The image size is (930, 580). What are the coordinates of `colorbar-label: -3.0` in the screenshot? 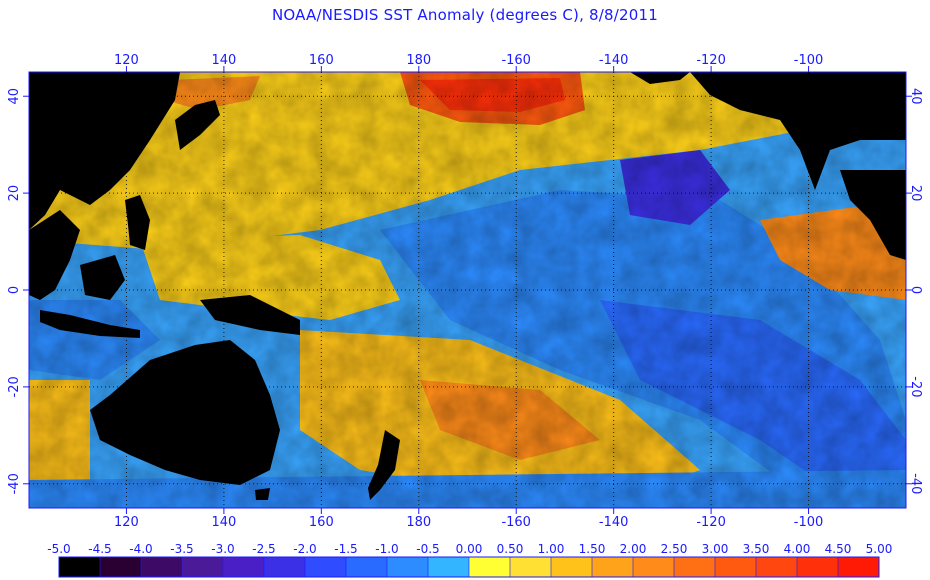 It's located at (222, 549).